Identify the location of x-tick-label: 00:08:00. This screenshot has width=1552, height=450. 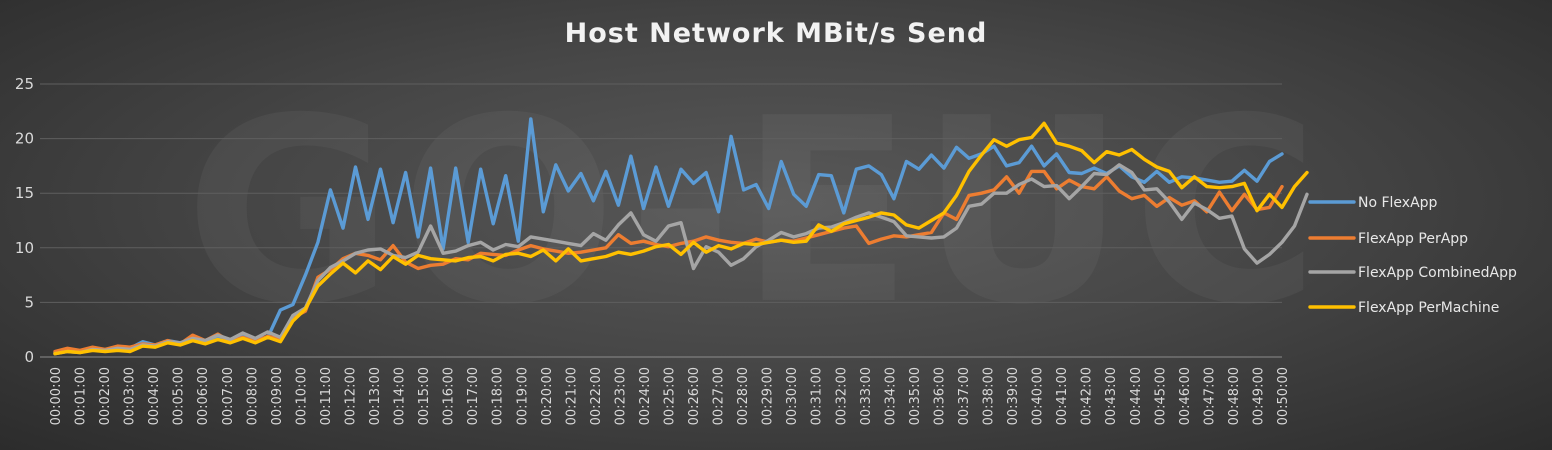
(252, 396).